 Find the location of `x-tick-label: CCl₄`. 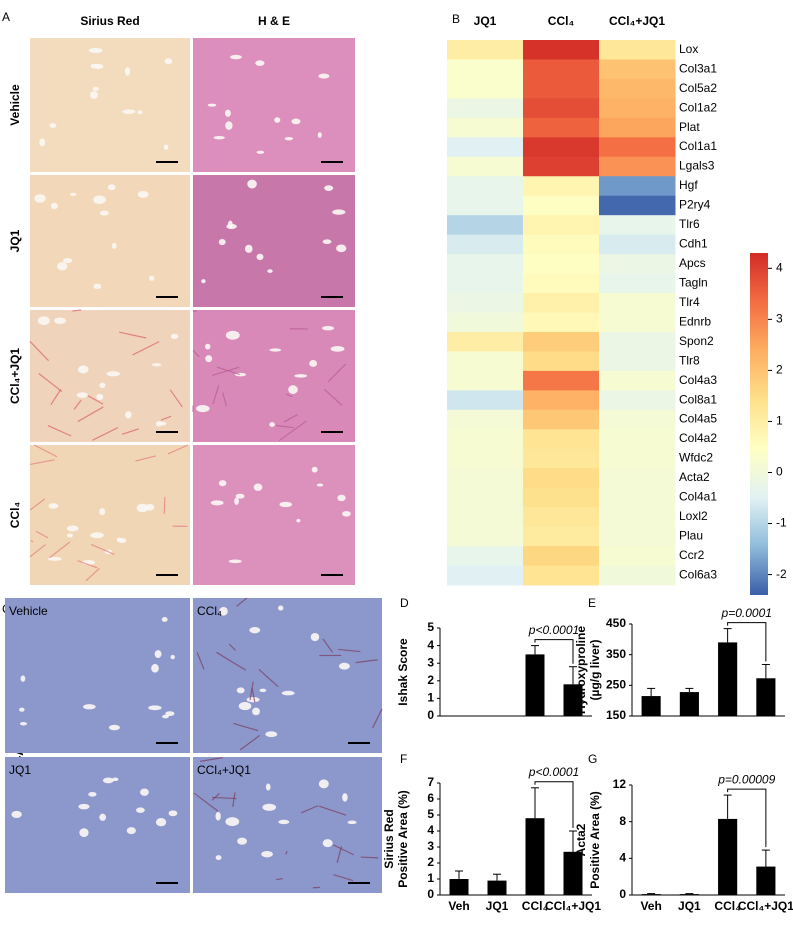

x-tick-label: CCl₄ is located at coordinates (727, 906).